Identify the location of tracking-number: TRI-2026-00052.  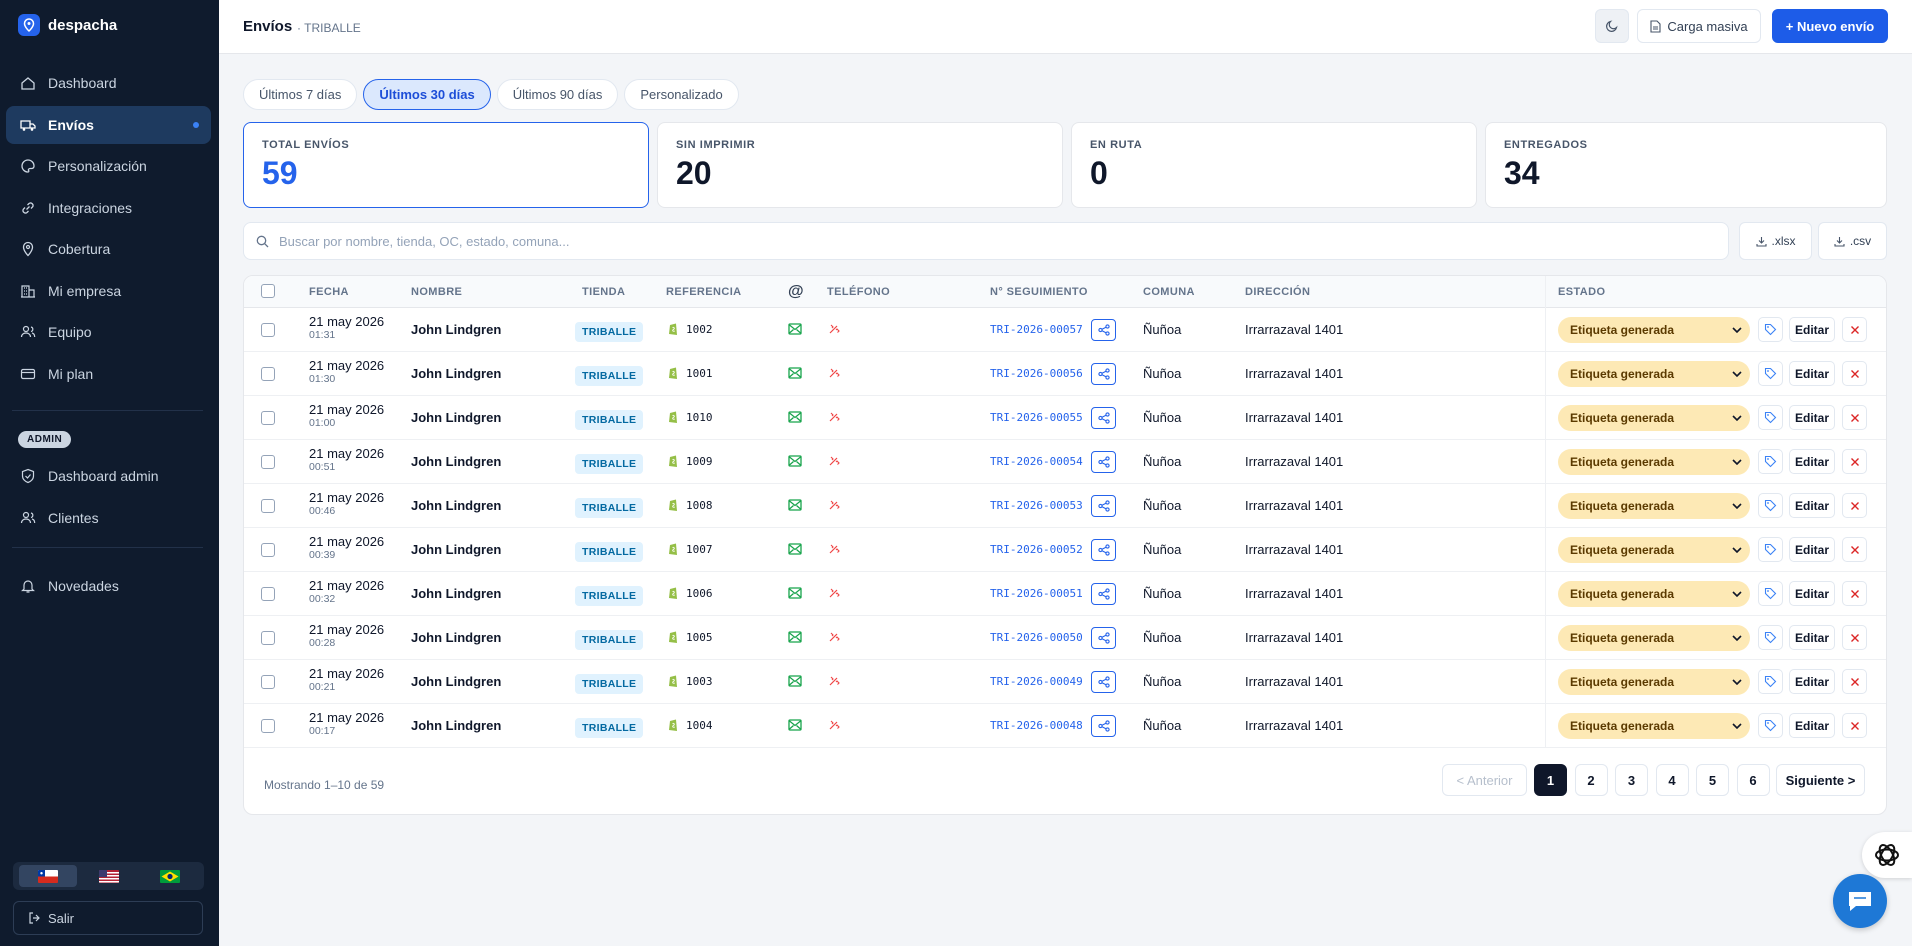
(1036, 549).